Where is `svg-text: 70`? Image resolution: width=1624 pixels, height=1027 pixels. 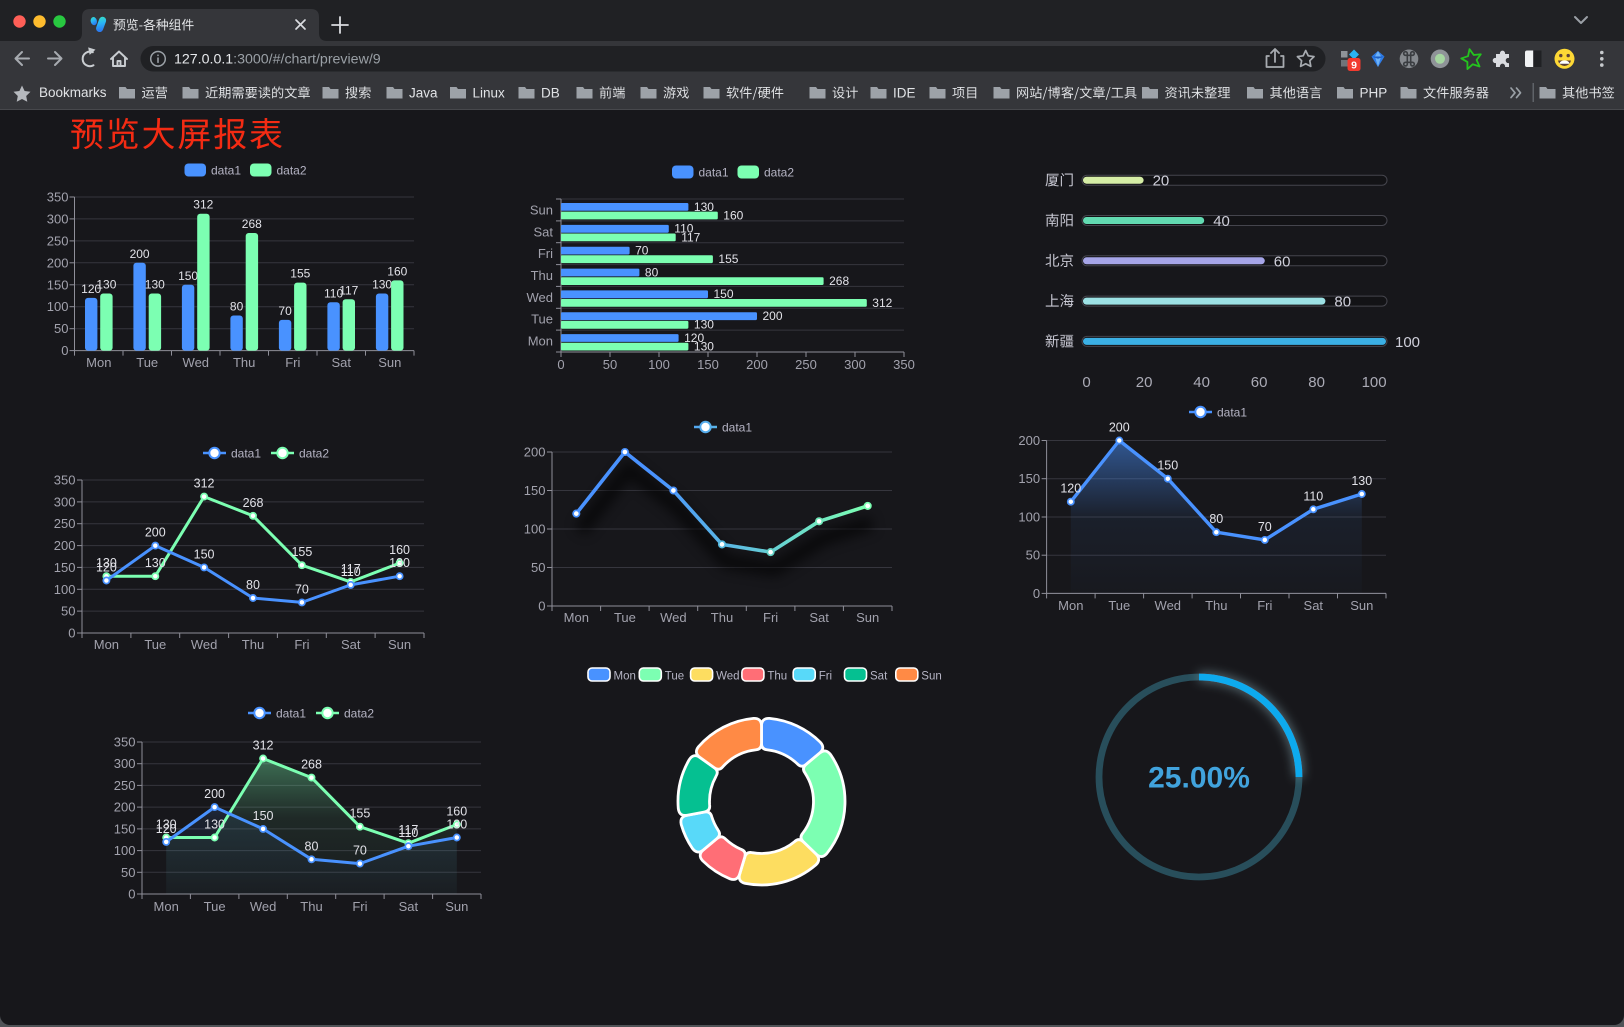
svg-text: 70 is located at coordinates (302, 589).